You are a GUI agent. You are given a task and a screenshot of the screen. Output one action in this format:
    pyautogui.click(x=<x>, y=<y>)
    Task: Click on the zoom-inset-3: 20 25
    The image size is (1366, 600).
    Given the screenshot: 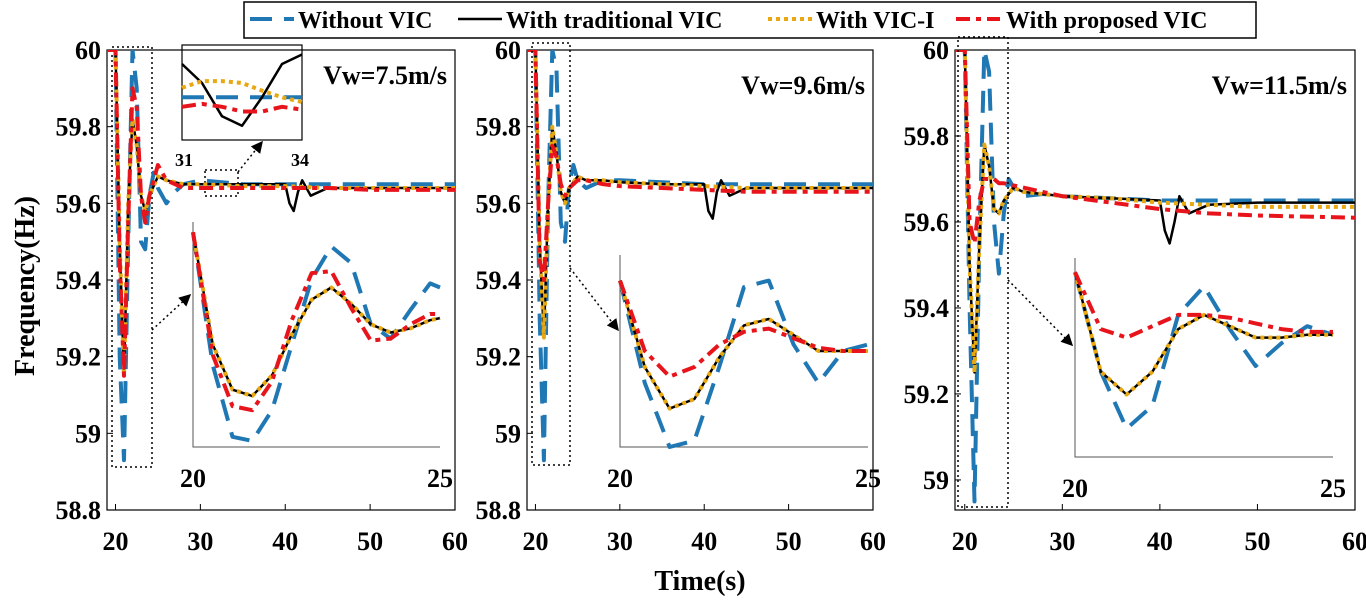 What is the action you would take?
    pyautogui.click(x=1204, y=380)
    